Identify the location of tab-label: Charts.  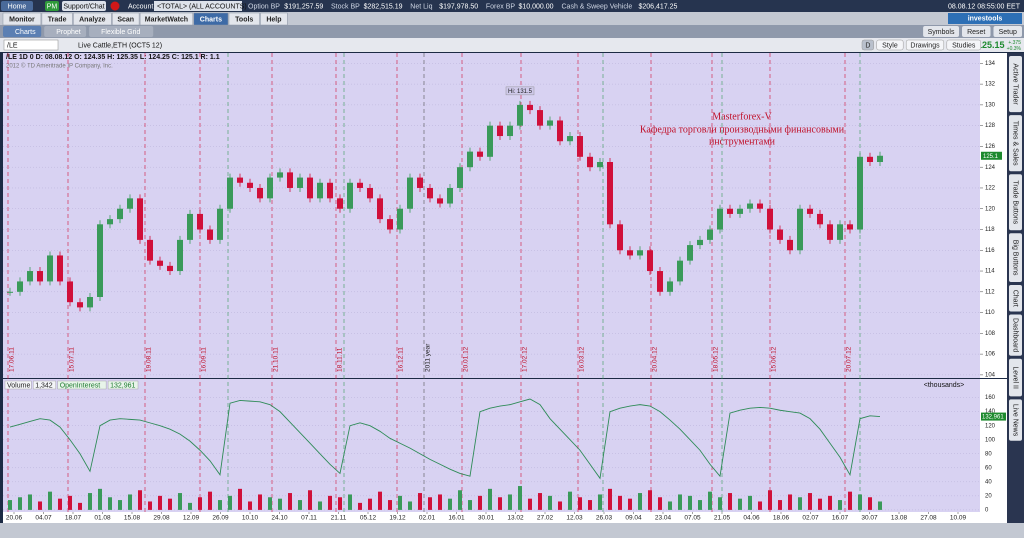
(211, 19).